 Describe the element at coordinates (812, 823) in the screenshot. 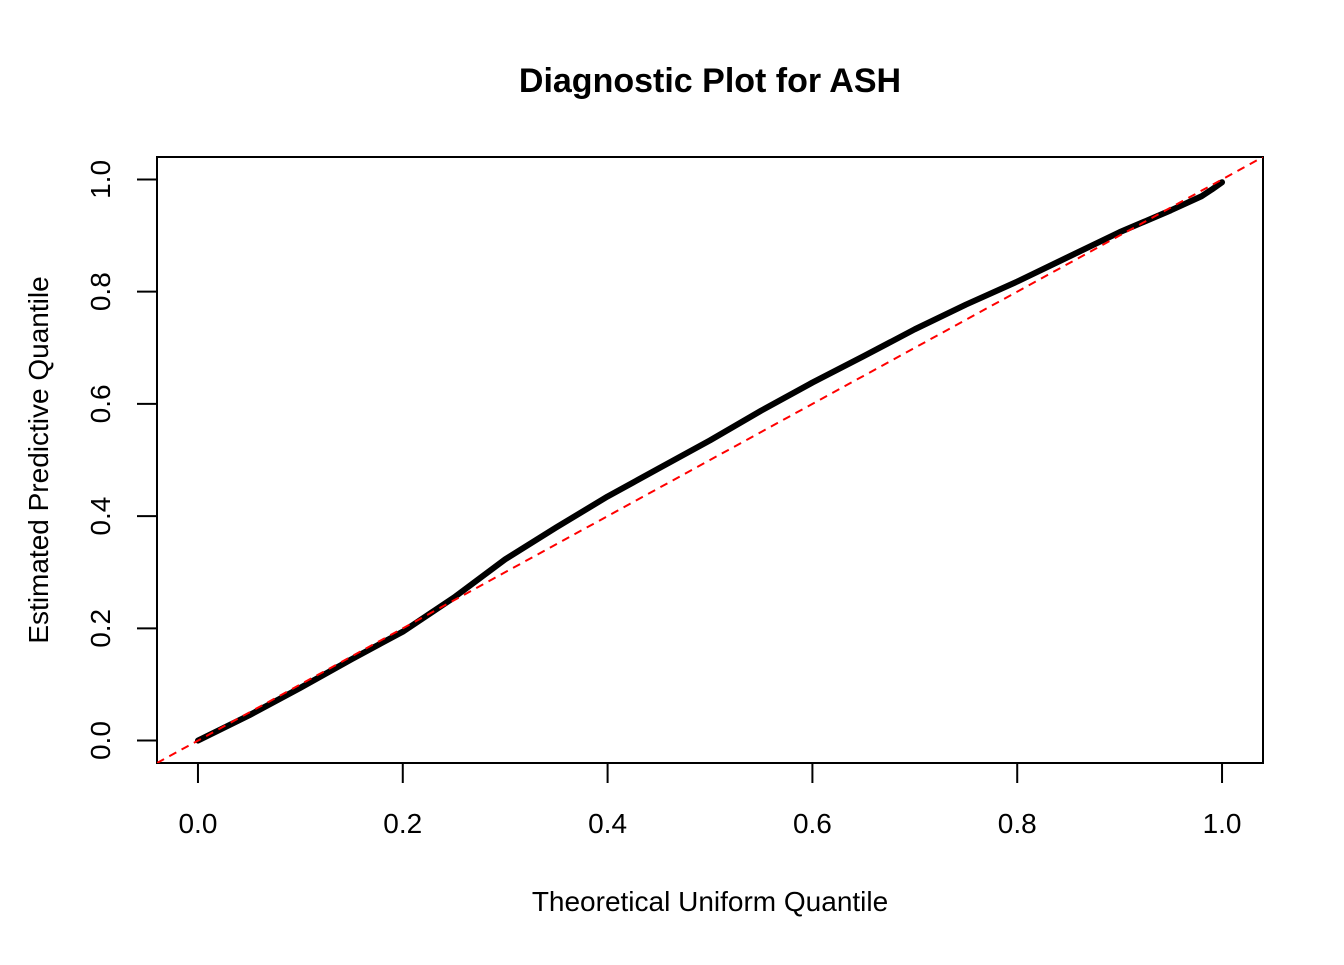

I see `x-tick-label: 0.6` at that location.